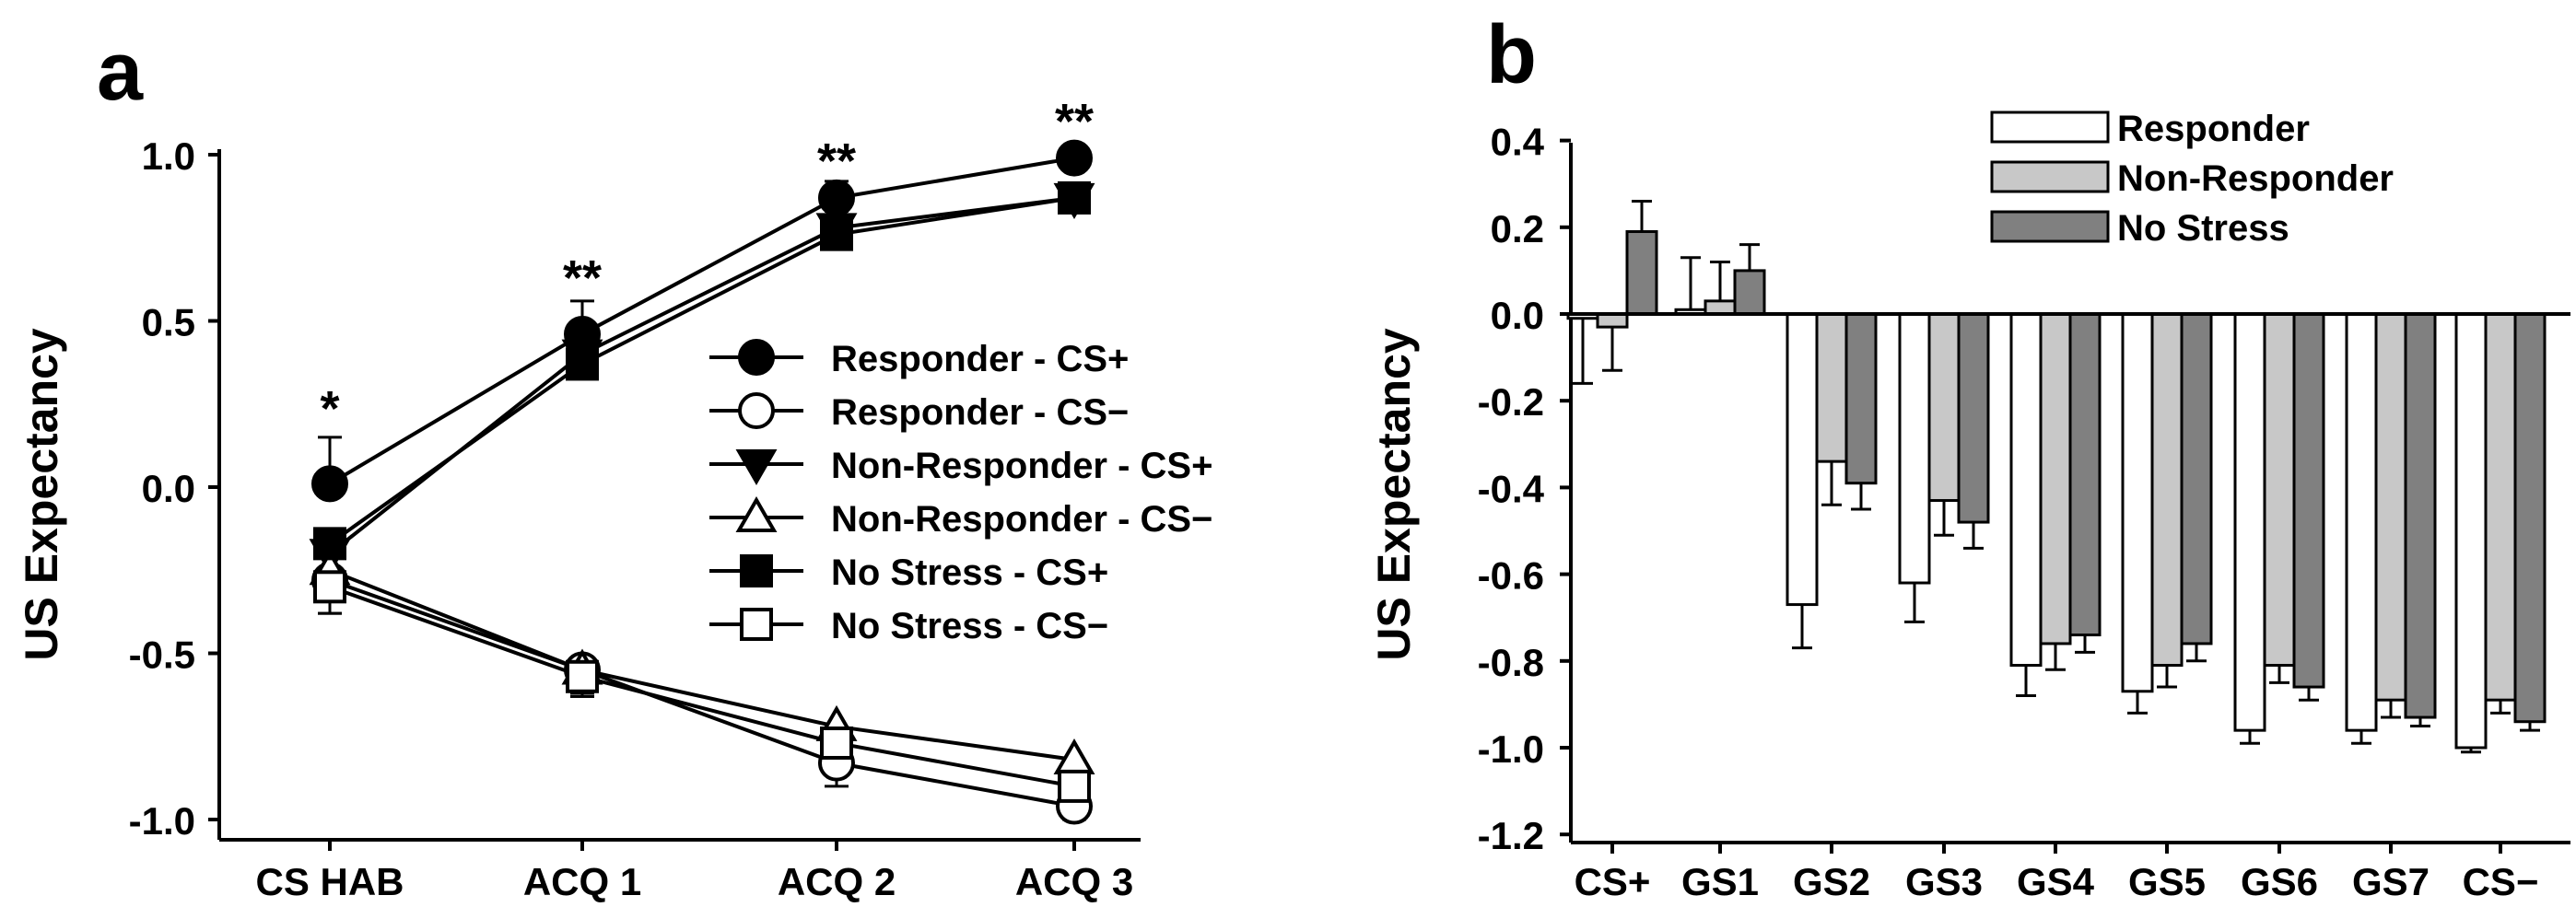 Image resolution: width=2576 pixels, height=907 pixels. I want to click on panel-a-significance: *******, so click(707, 265).